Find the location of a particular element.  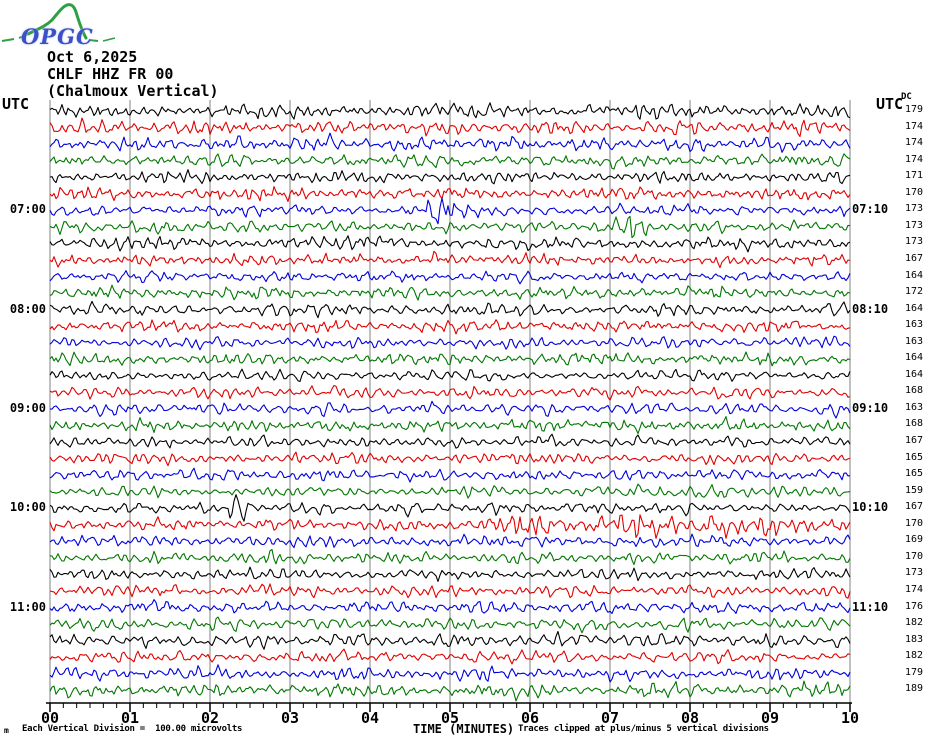

seismic-trace-10:20 is located at coordinates (450, 541).